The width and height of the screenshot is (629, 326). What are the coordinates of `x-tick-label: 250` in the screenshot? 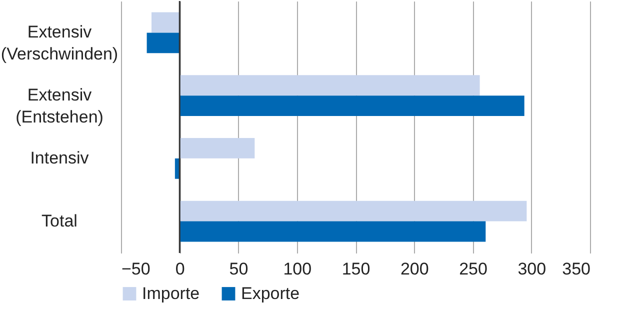 It's located at (473, 269).